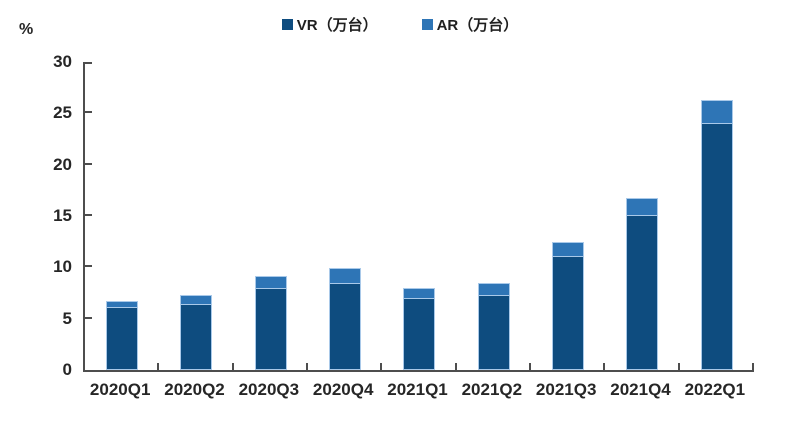 This screenshot has height=425, width=800. I want to click on y-axis-label-30: 30, so click(62, 61).